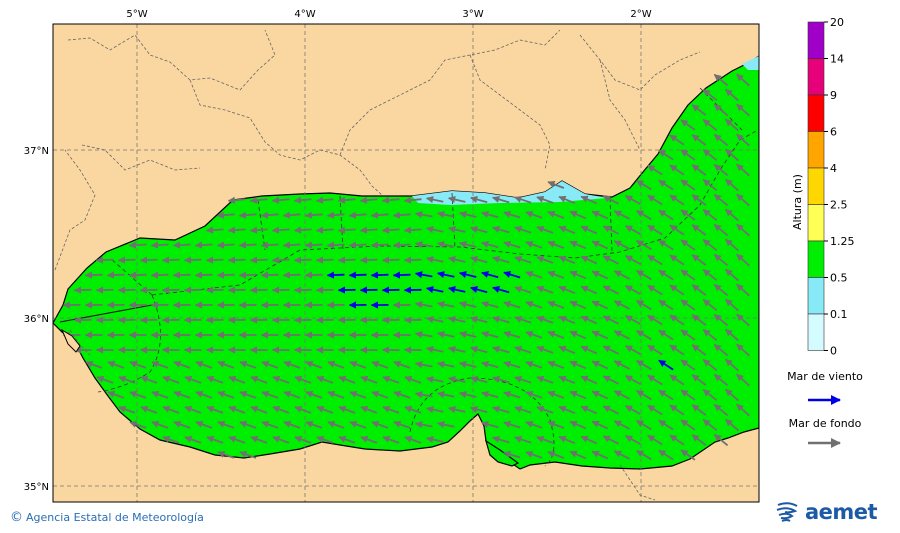  What do you see at coordinates (825, 423) in the screenshot?
I see `swell-label: Mar de fondo` at bounding box center [825, 423].